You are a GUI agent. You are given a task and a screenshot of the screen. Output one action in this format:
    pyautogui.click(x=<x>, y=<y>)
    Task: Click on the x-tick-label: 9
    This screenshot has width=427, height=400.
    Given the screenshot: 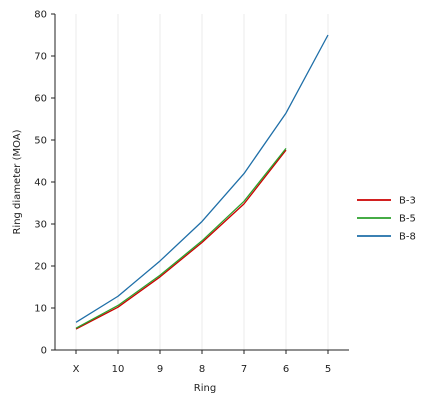 What is the action you would take?
    pyautogui.click(x=160, y=369)
    